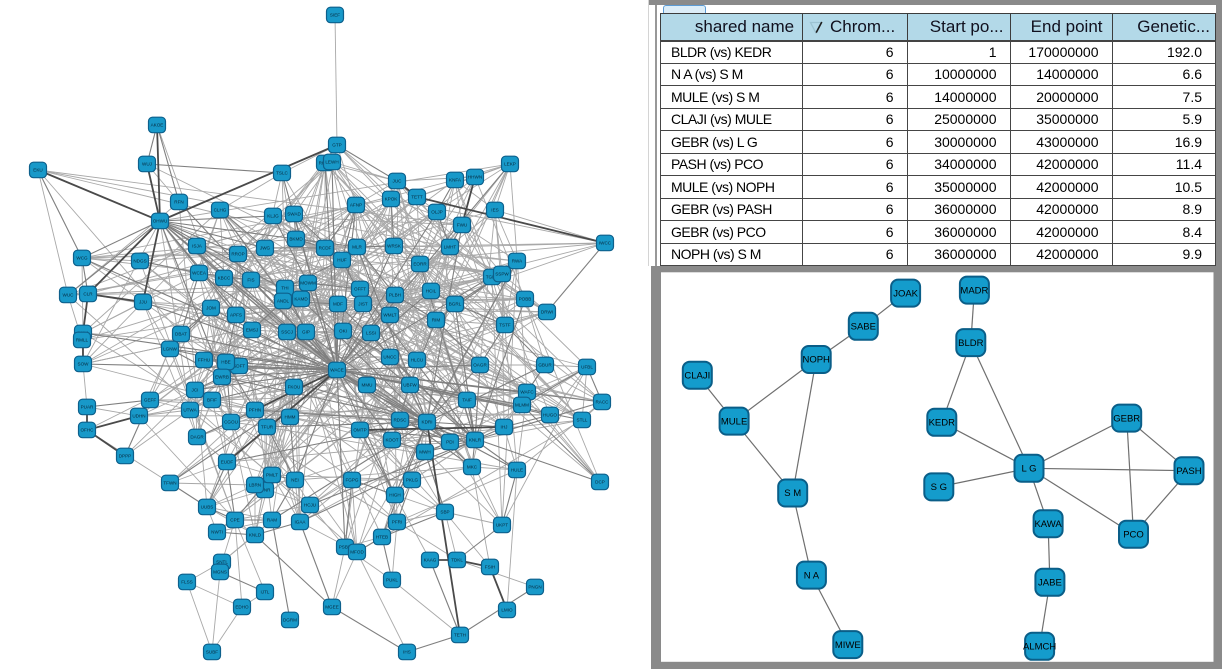 Image resolution: width=1222 pixels, height=669 pixels. What do you see at coordinates (444, 512) in the screenshot?
I see `svg-text: SBP` at bounding box center [444, 512].